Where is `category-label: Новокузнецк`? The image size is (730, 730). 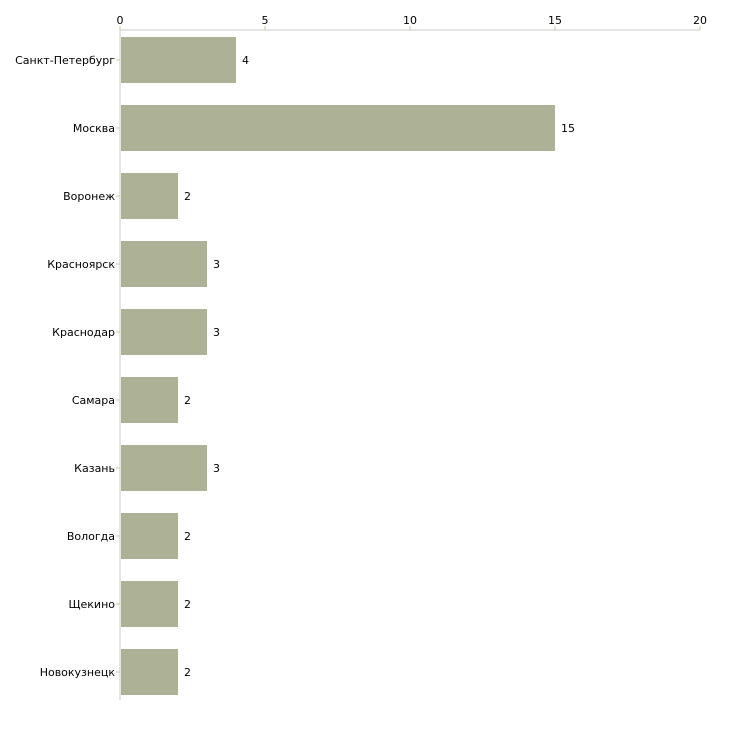 category-label: Новокузнецк is located at coordinates (78, 672).